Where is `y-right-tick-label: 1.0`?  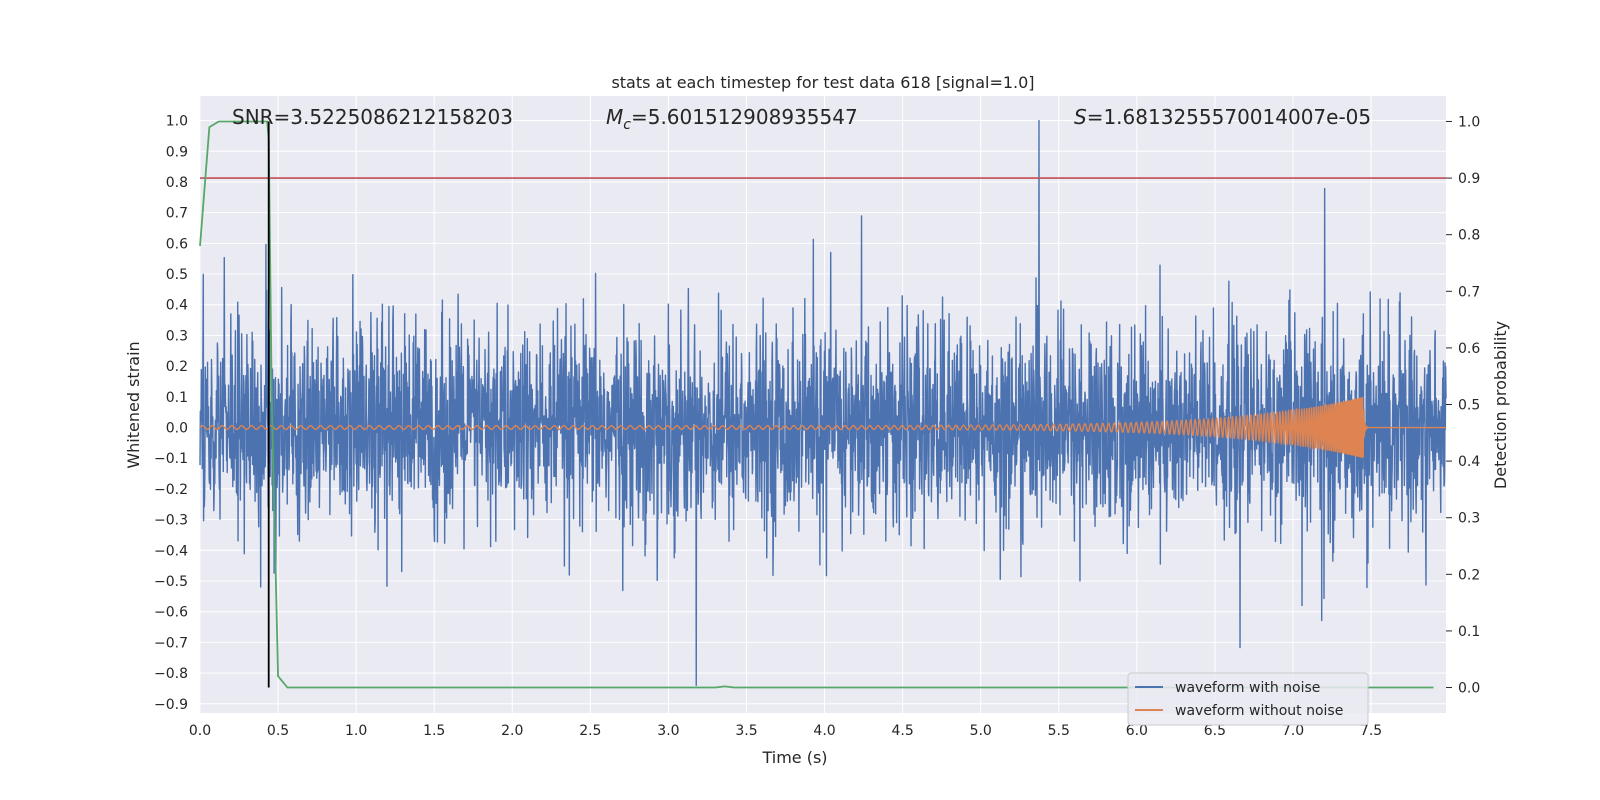
y-right-tick-label: 1.0 is located at coordinates (1469, 122).